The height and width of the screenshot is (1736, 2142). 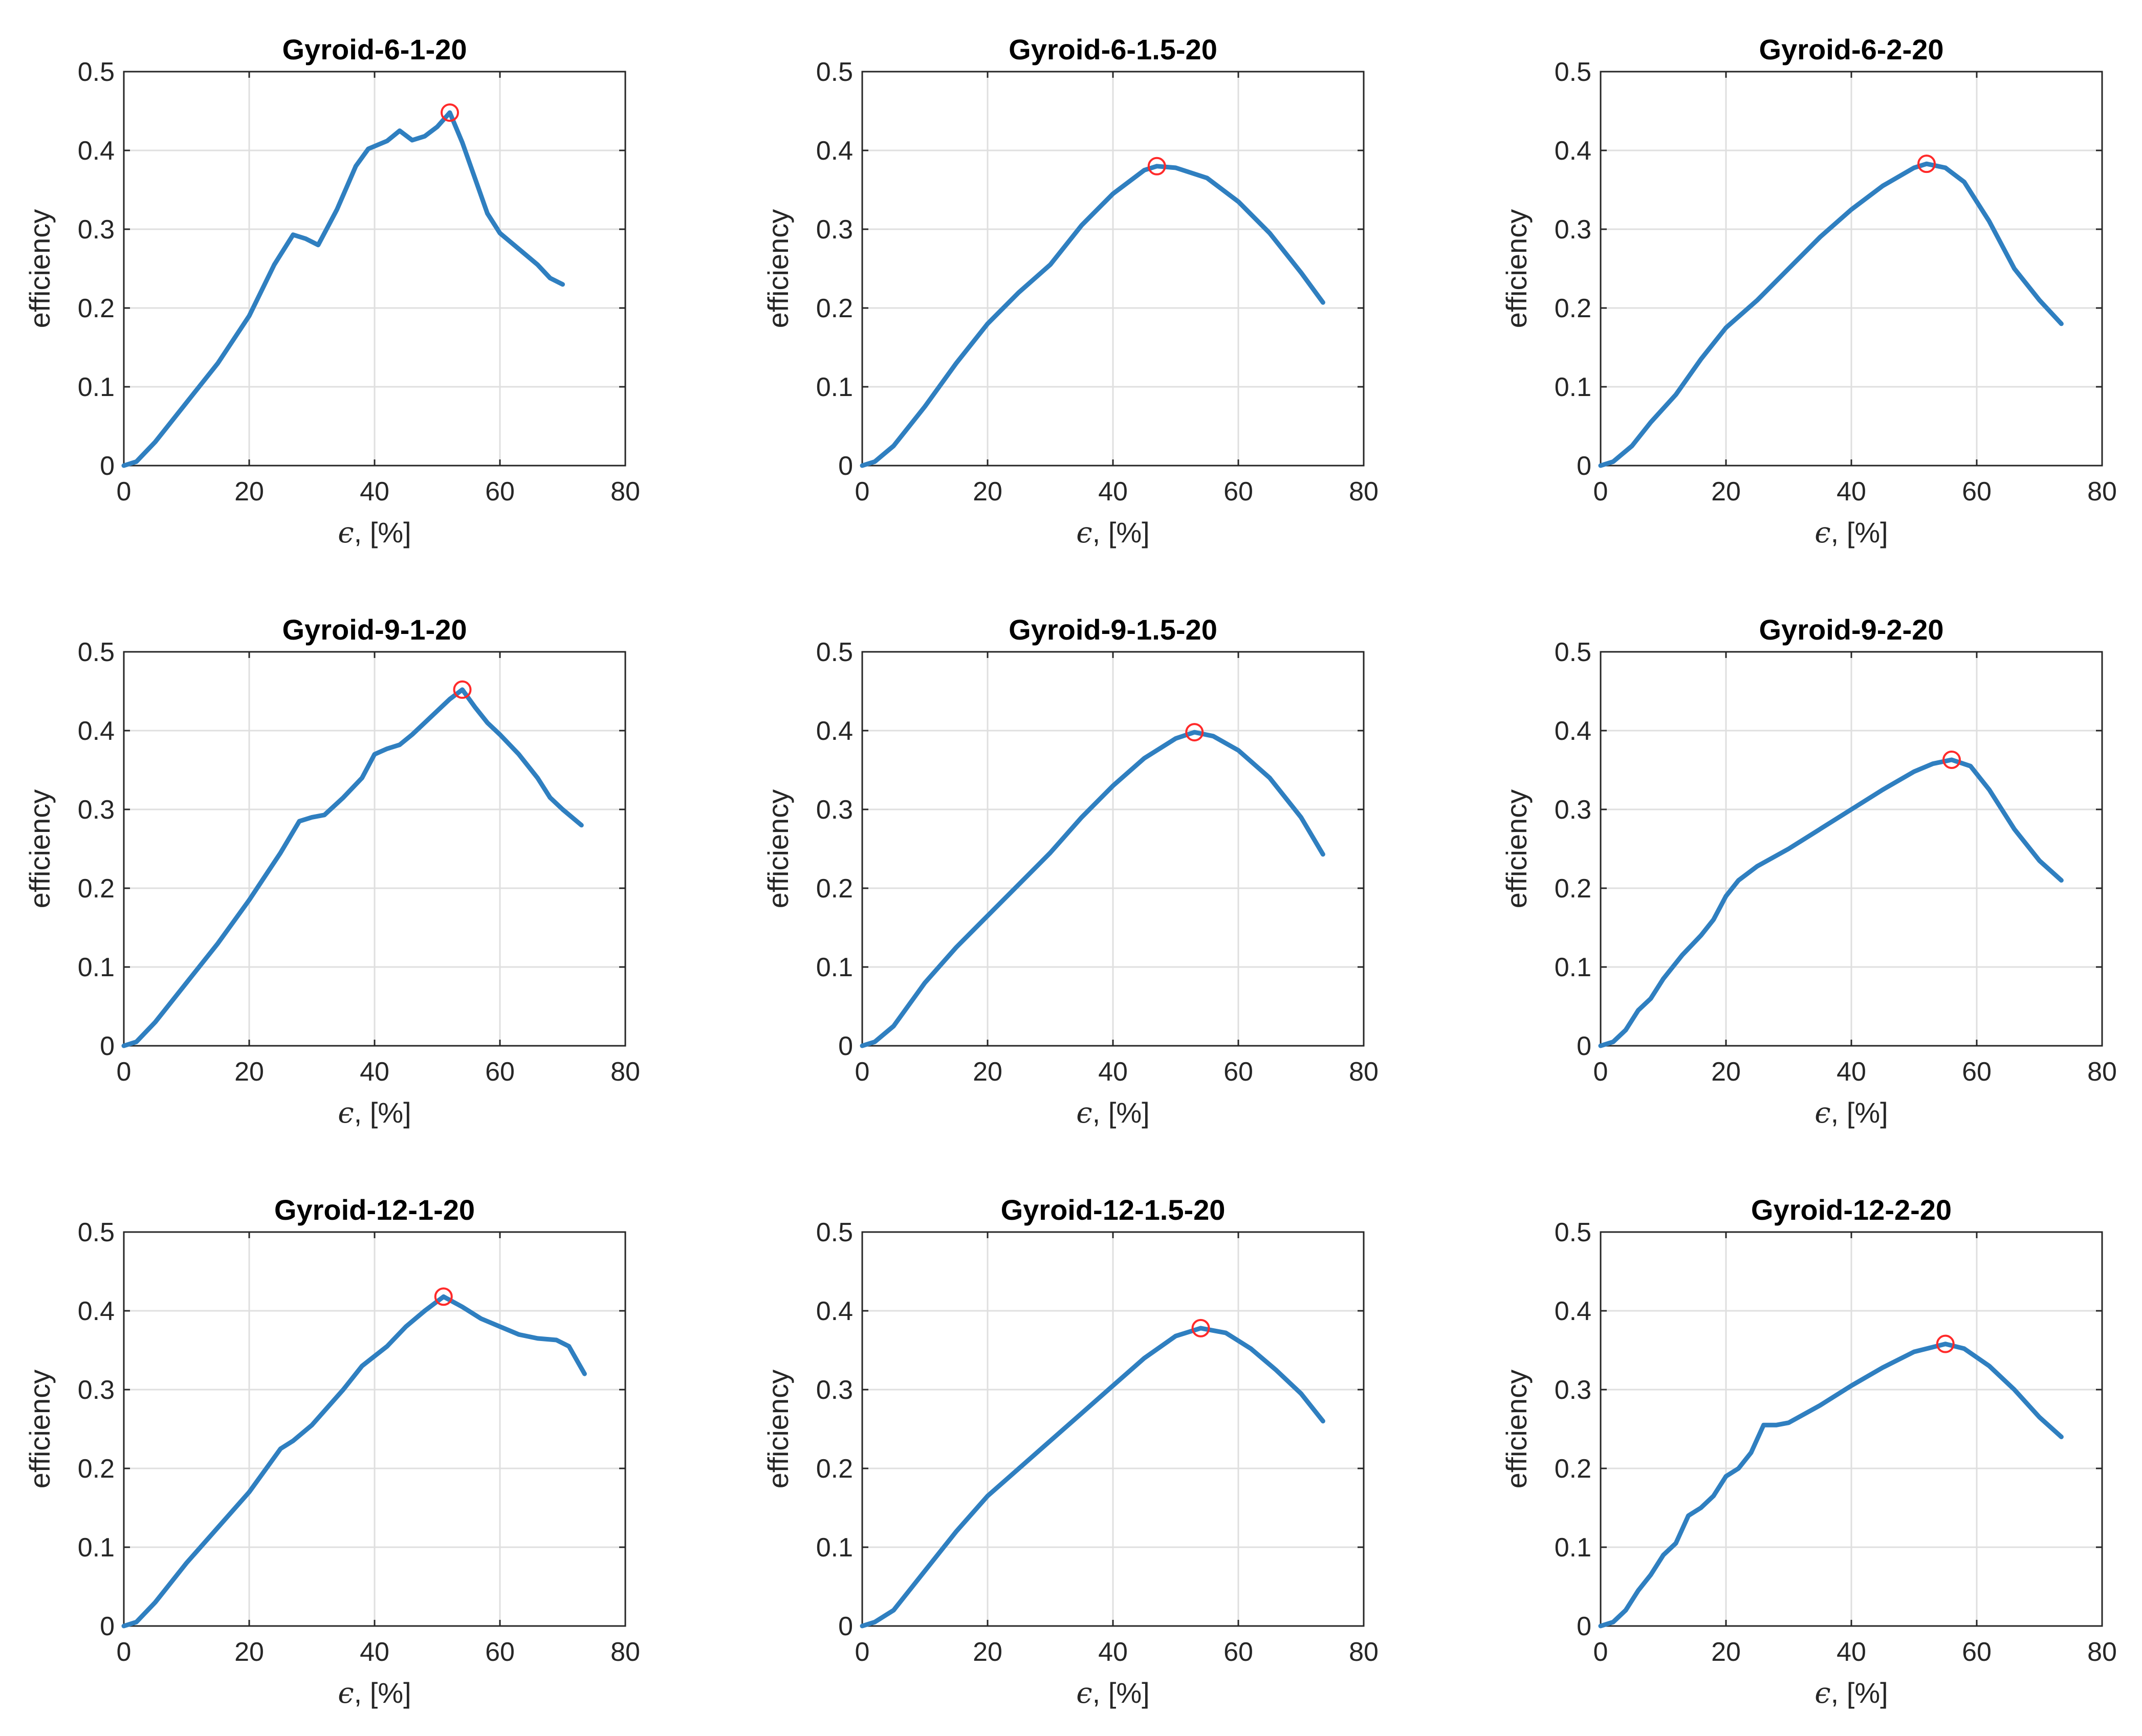 What do you see at coordinates (374, 1210) in the screenshot?
I see `chart-title: Gyroid-12-1-20` at bounding box center [374, 1210].